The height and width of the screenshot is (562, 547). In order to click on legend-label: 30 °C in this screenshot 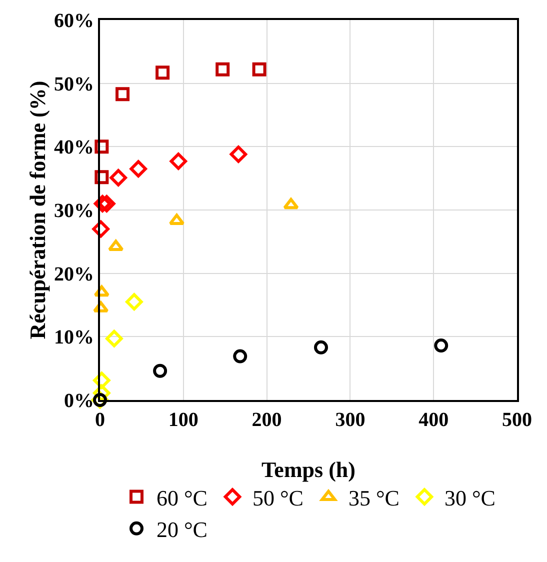, I will do `click(470, 497)`.